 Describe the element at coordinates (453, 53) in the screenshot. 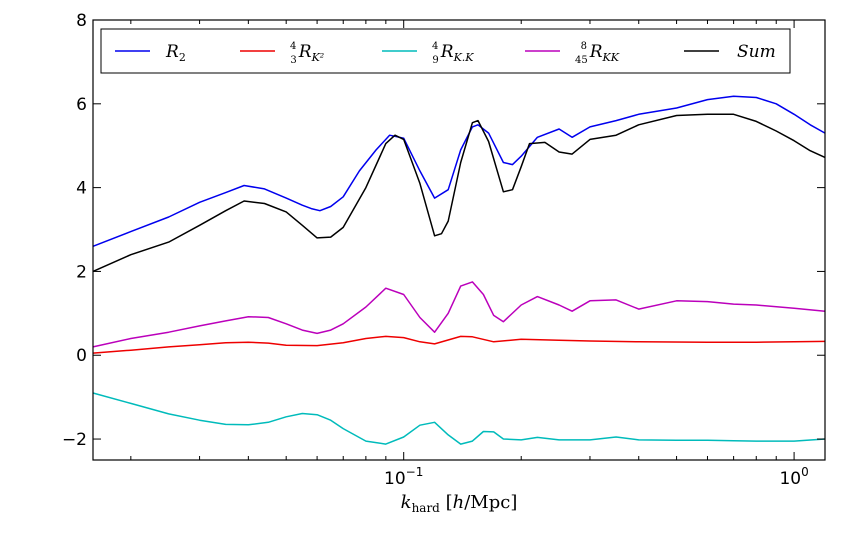

I see `legend-label-rkdotk: 4 9 RK.K` at that location.